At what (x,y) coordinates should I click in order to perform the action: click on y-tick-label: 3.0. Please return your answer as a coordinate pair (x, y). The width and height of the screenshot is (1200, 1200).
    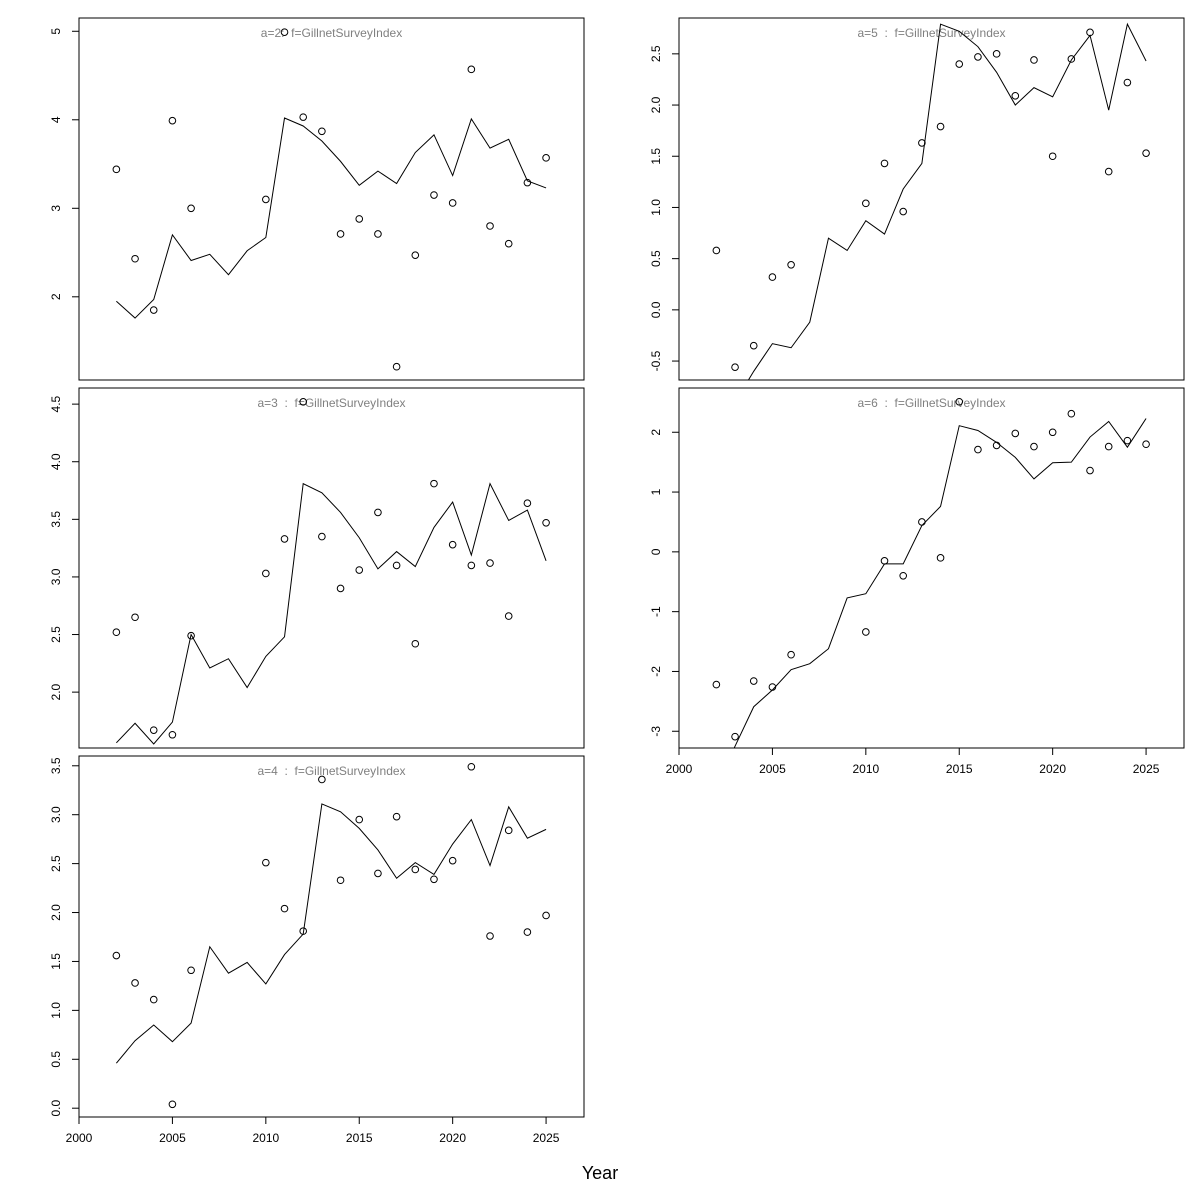
    Looking at the image, I should click on (56, 814).